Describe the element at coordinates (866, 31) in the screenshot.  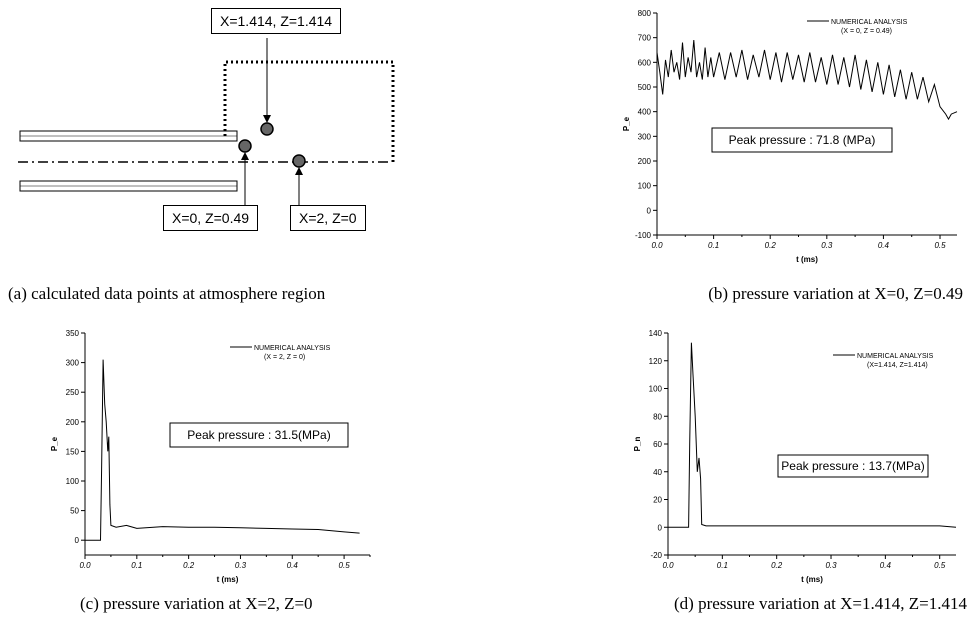
I see `legend-sublabel: (X = 0, Z = 0.49)` at that location.